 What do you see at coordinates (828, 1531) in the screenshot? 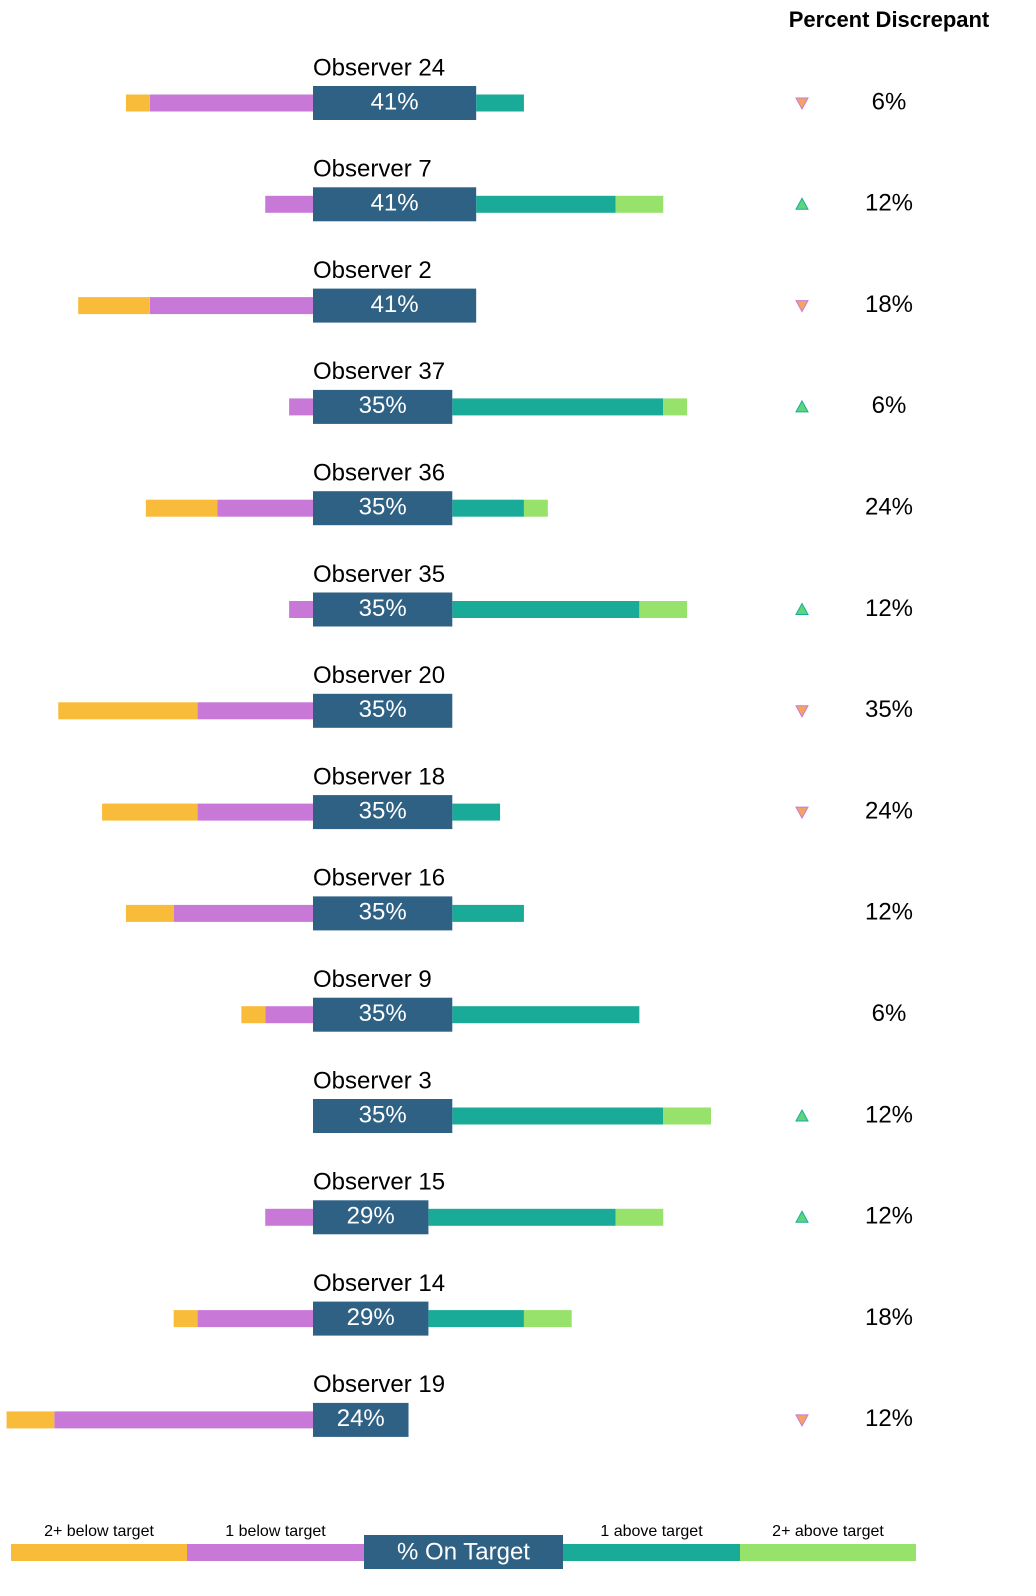
I see `legend-label: 2+ above target` at bounding box center [828, 1531].